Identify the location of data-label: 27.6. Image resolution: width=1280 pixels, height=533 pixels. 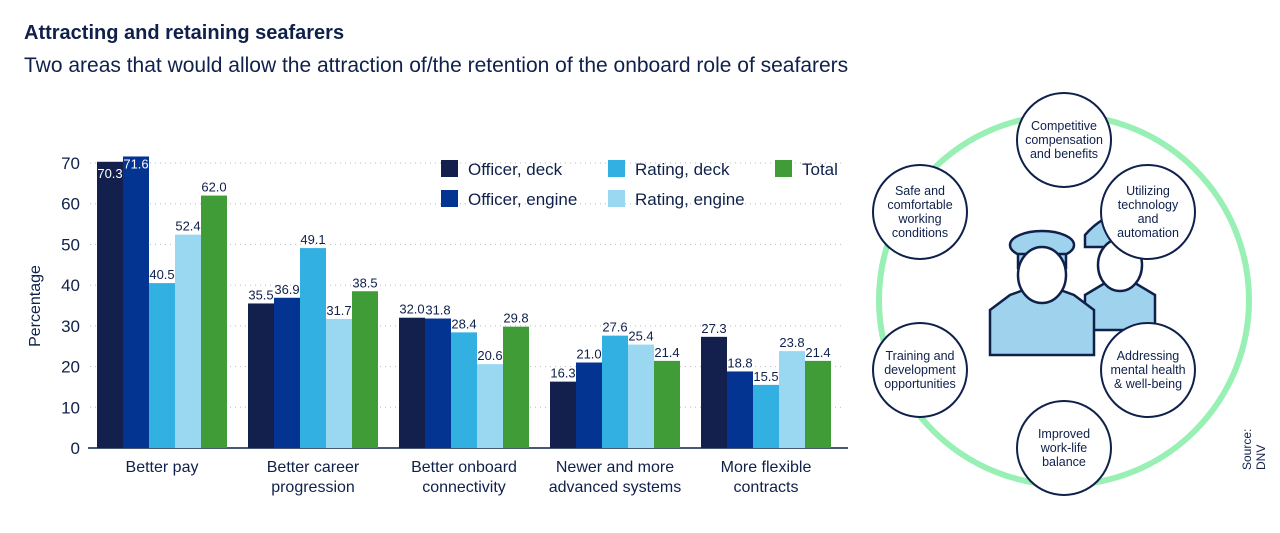
(614, 327).